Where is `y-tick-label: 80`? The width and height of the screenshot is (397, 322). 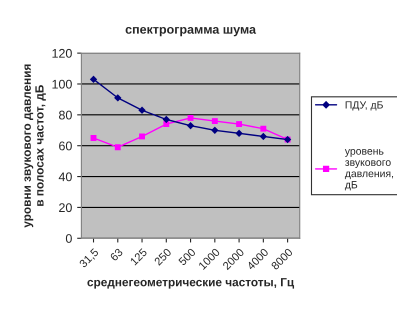
y-tick-label: 80 is located at coordinates (65, 115).